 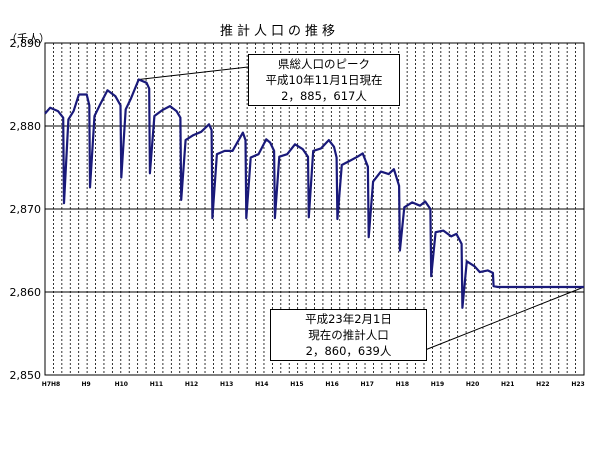 I want to click on x-tick-label: H7H8, so click(x=51, y=384).